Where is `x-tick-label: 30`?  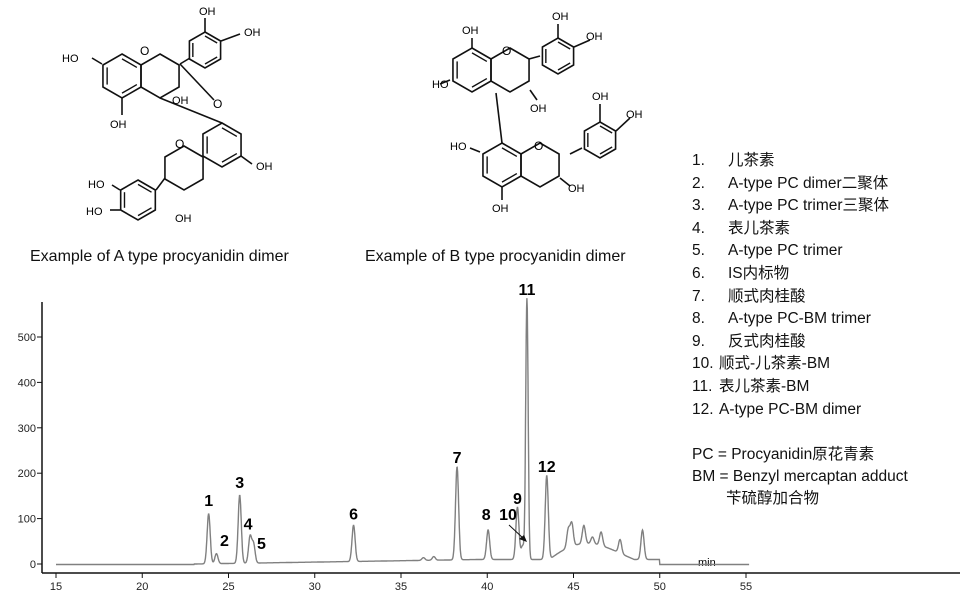
x-tick-label: 30 is located at coordinates (315, 587).